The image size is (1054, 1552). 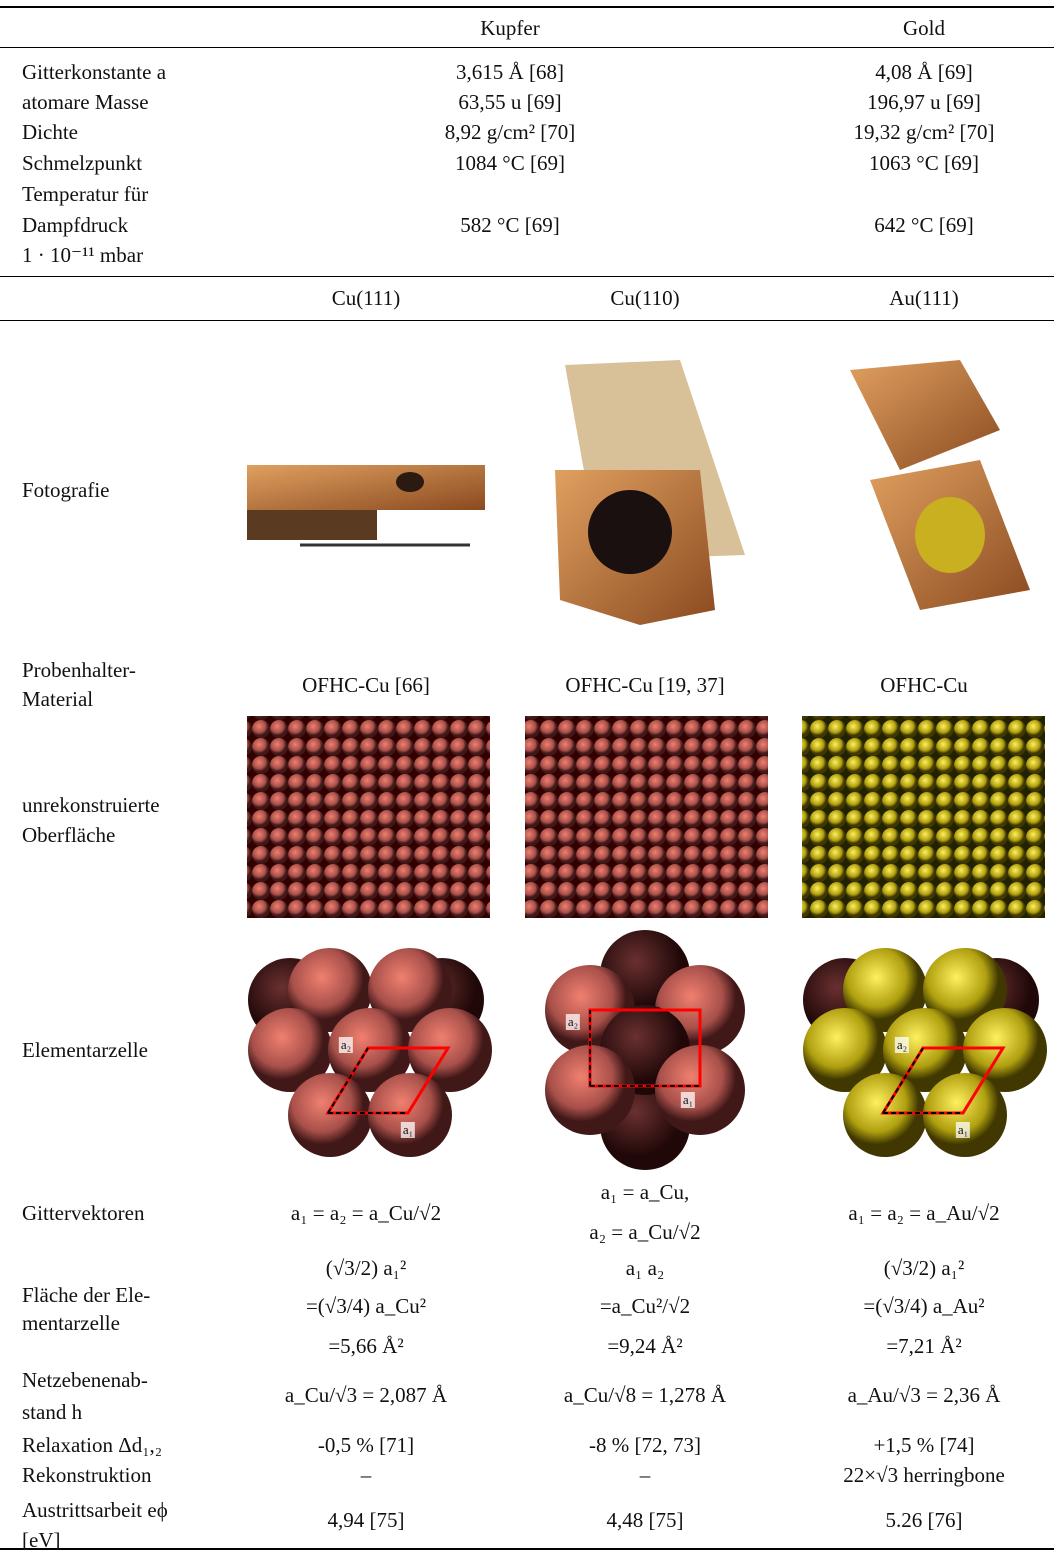 What do you see at coordinates (85, 102) in the screenshot?
I see `row-label: atomare Masse` at bounding box center [85, 102].